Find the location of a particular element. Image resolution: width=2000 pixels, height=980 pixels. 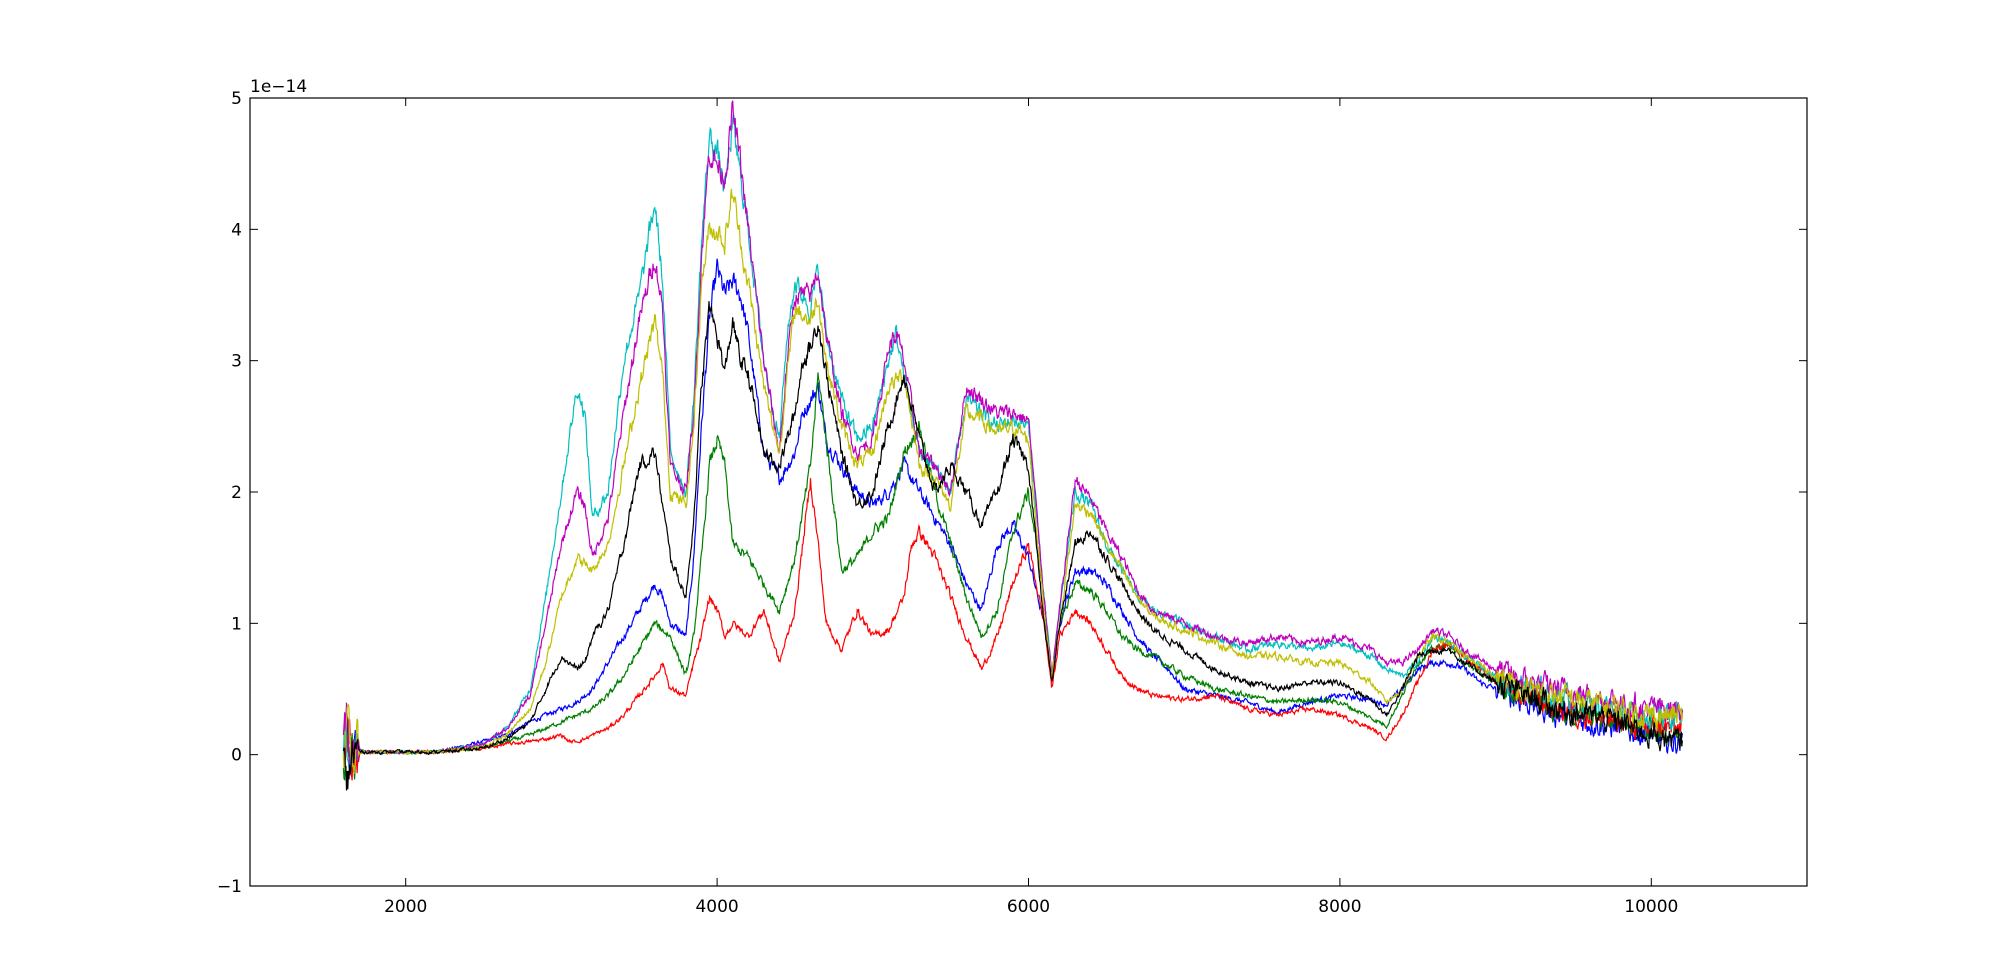

y-tick-label: 5 is located at coordinates (236, 99).